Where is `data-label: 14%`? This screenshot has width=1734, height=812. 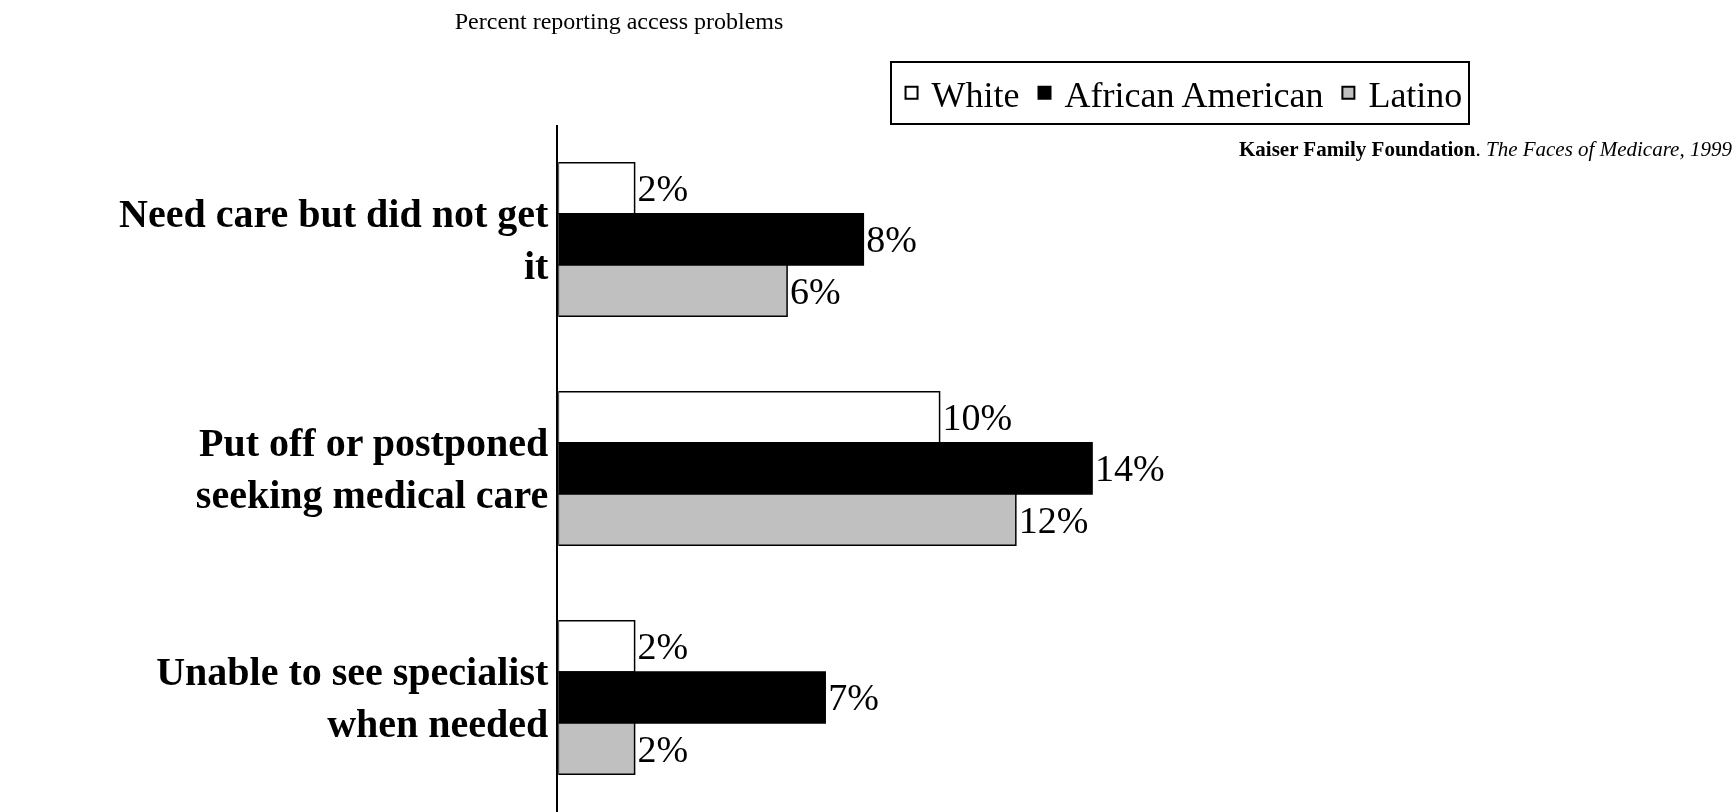
data-label: 14% is located at coordinates (1130, 468).